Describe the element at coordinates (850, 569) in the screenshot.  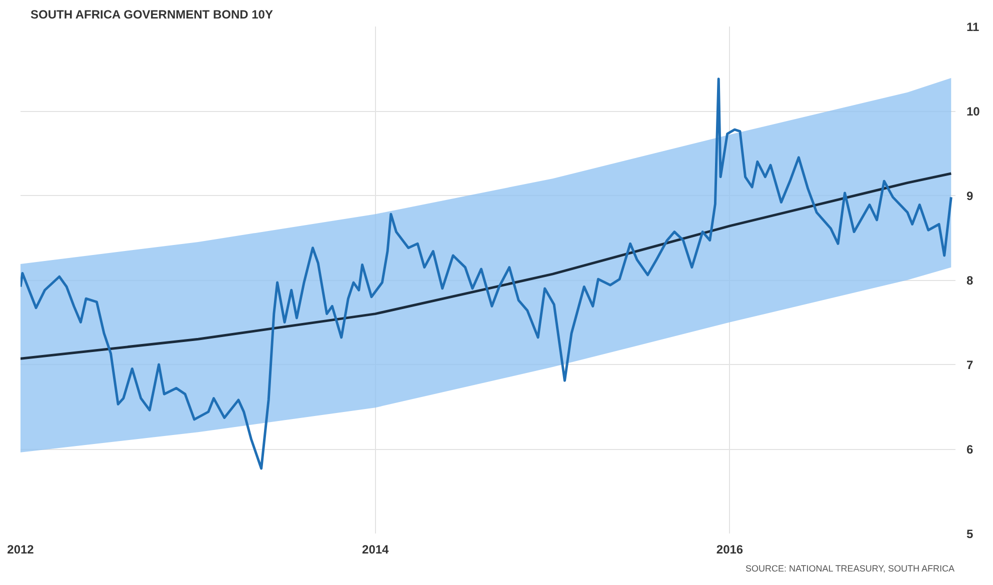
I see `source-note: SOURCE: NATIONAL TREASURY, SOUTH AFRICA` at that location.